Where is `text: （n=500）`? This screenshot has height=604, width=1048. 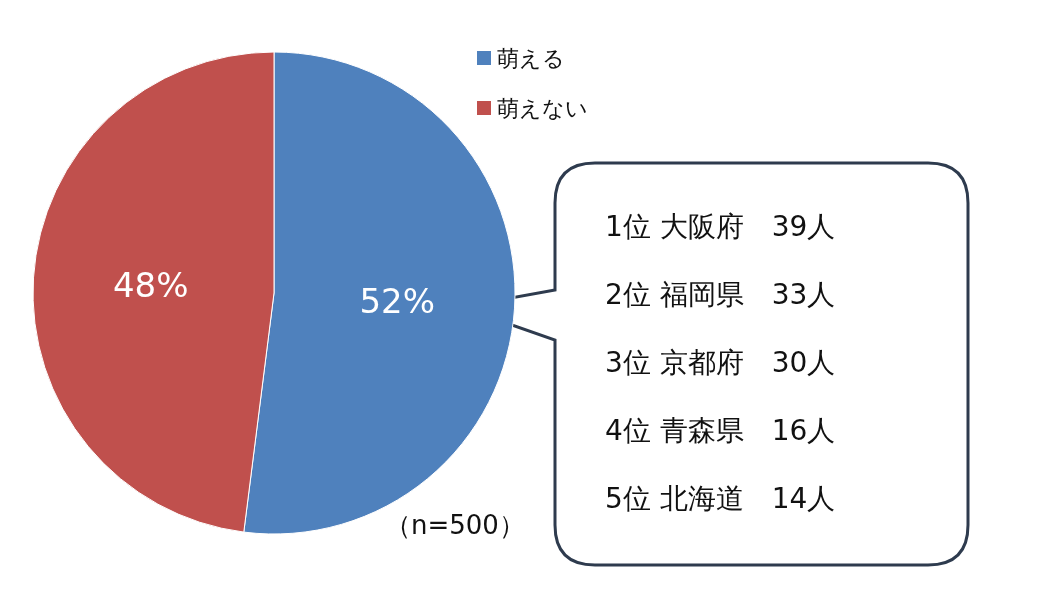 text: （n=500） is located at coordinates (455, 525).